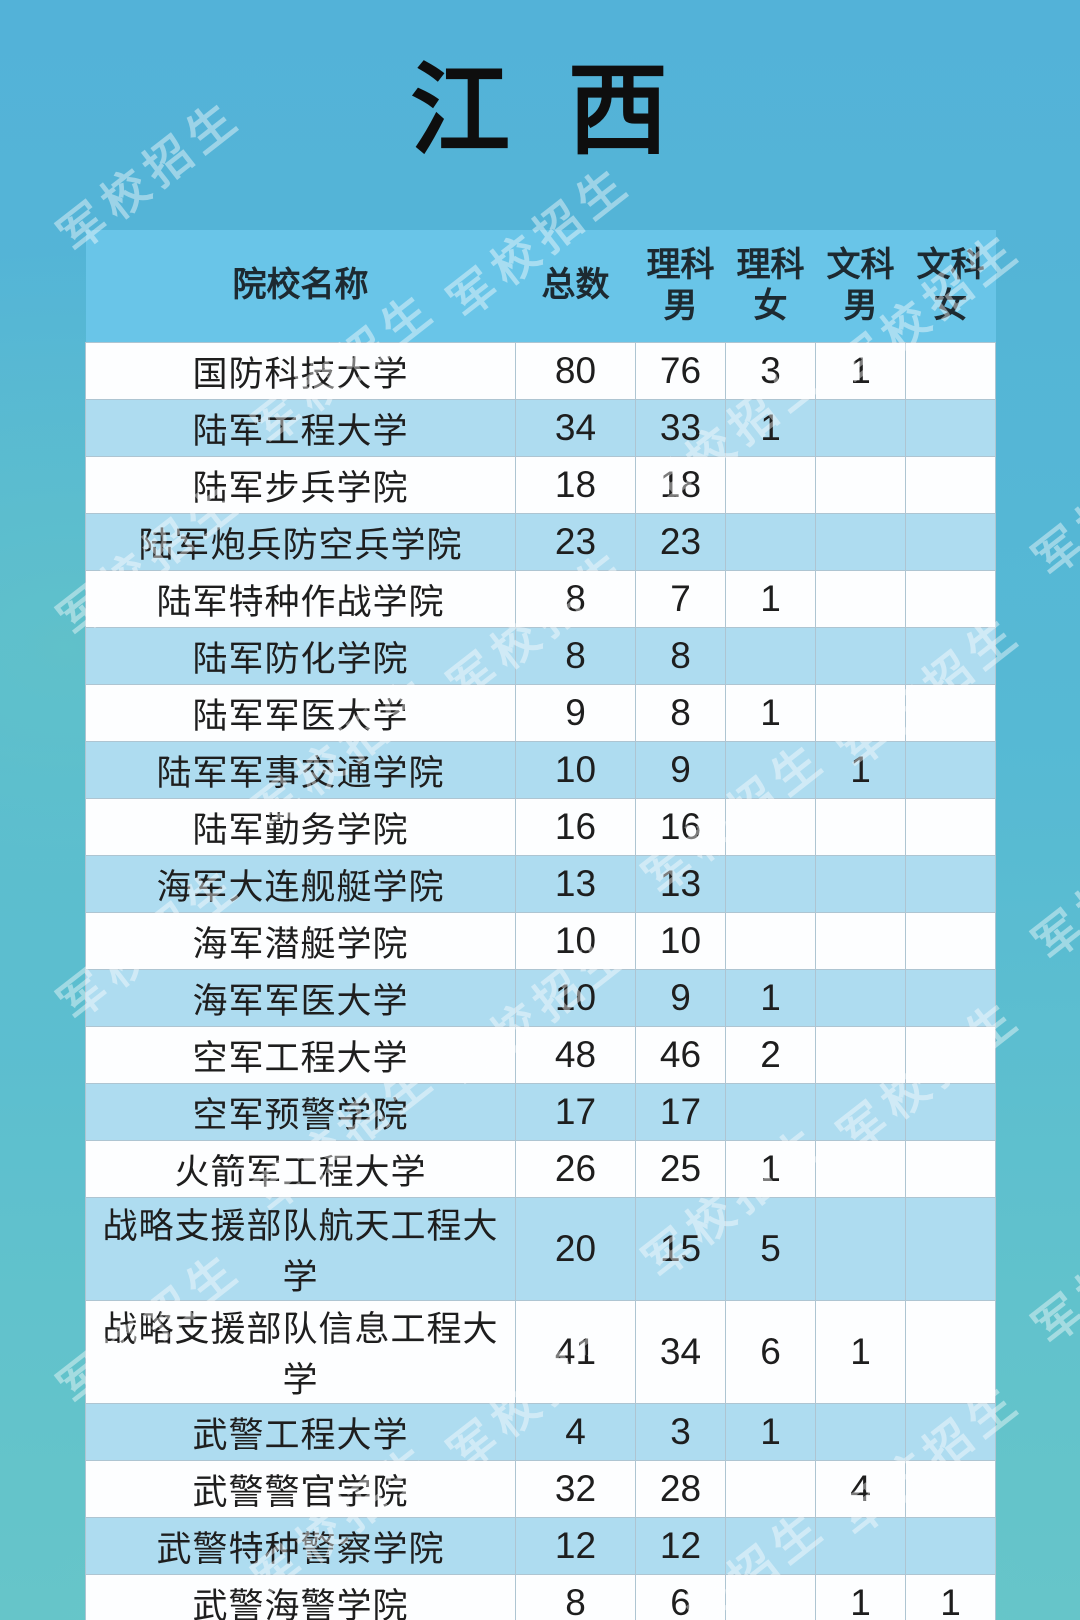  I want to click on count-cell: 46, so click(680, 1055).